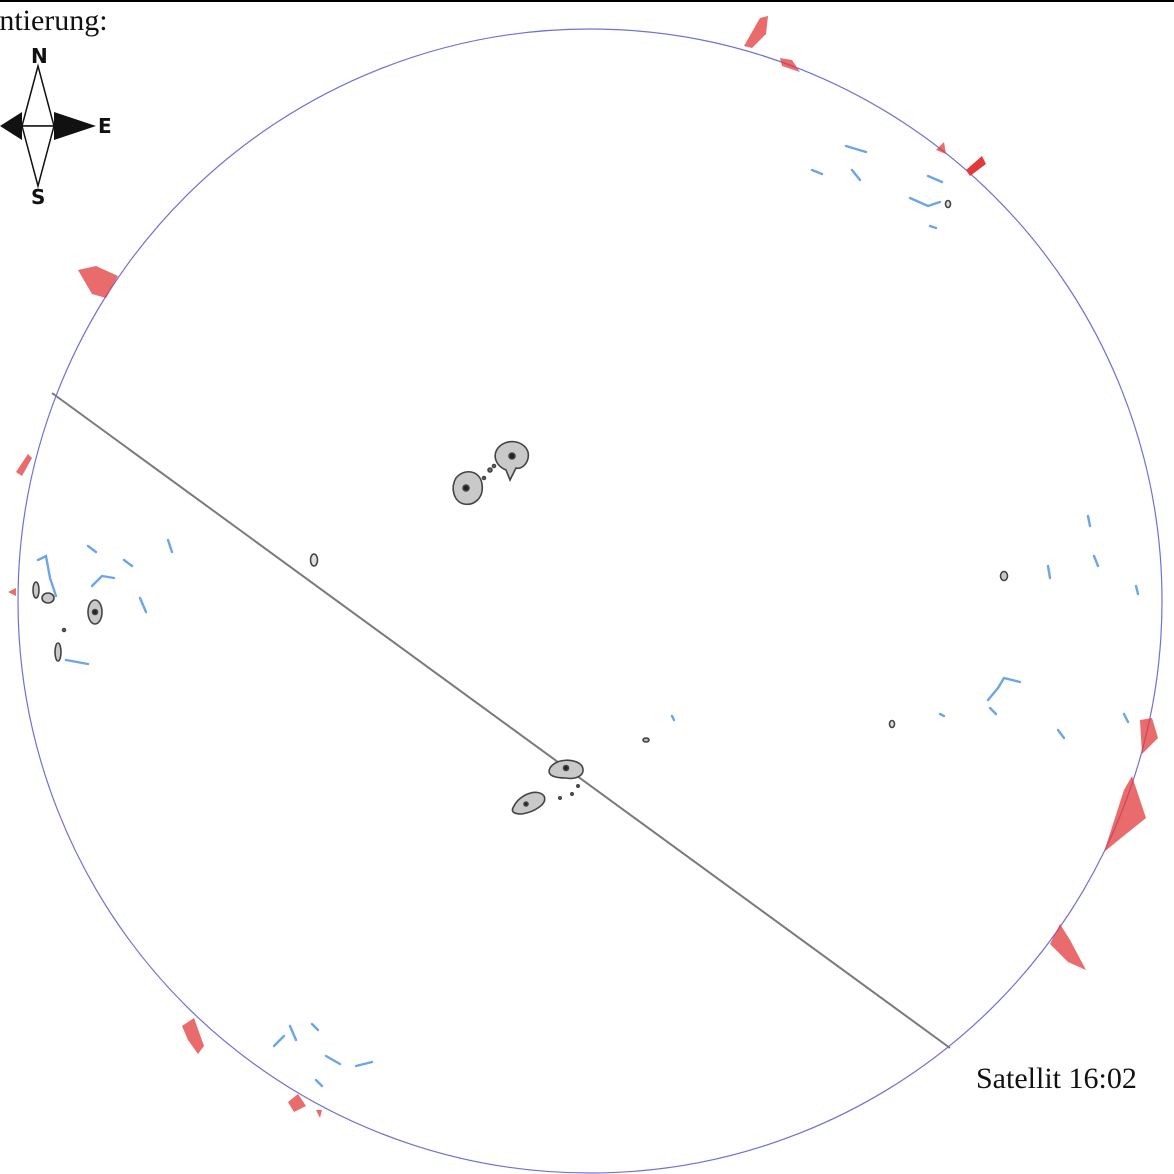 The height and width of the screenshot is (1174, 1174). I want to click on compass-south: S, so click(38, 197).